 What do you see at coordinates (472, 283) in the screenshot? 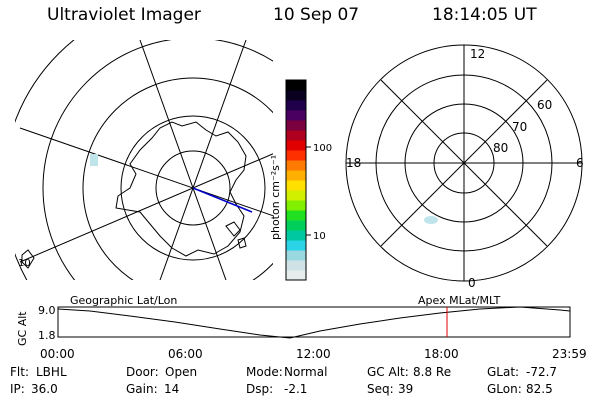
I see `mlt-label-0: 0` at bounding box center [472, 283].